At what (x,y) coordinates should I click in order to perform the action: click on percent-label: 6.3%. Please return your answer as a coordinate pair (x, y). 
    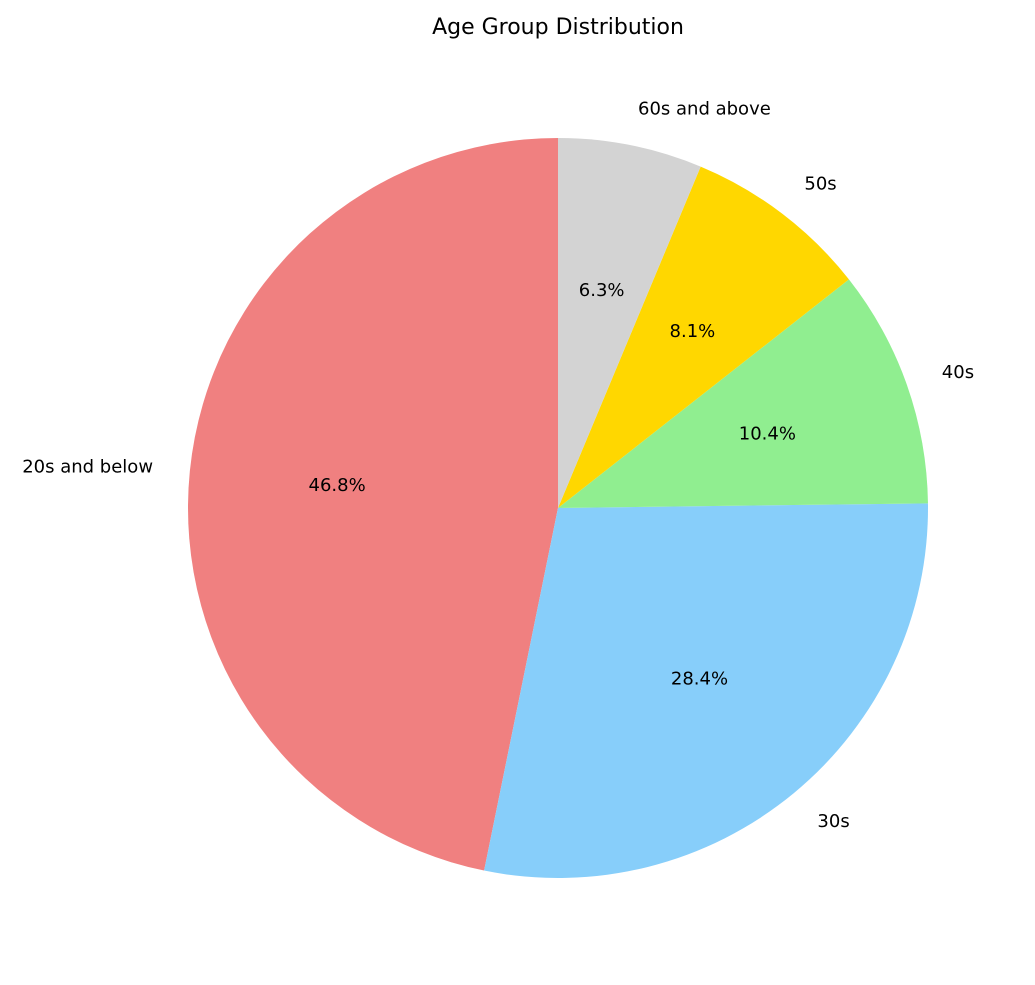
    Looking at the image, I should click on (602, 290).